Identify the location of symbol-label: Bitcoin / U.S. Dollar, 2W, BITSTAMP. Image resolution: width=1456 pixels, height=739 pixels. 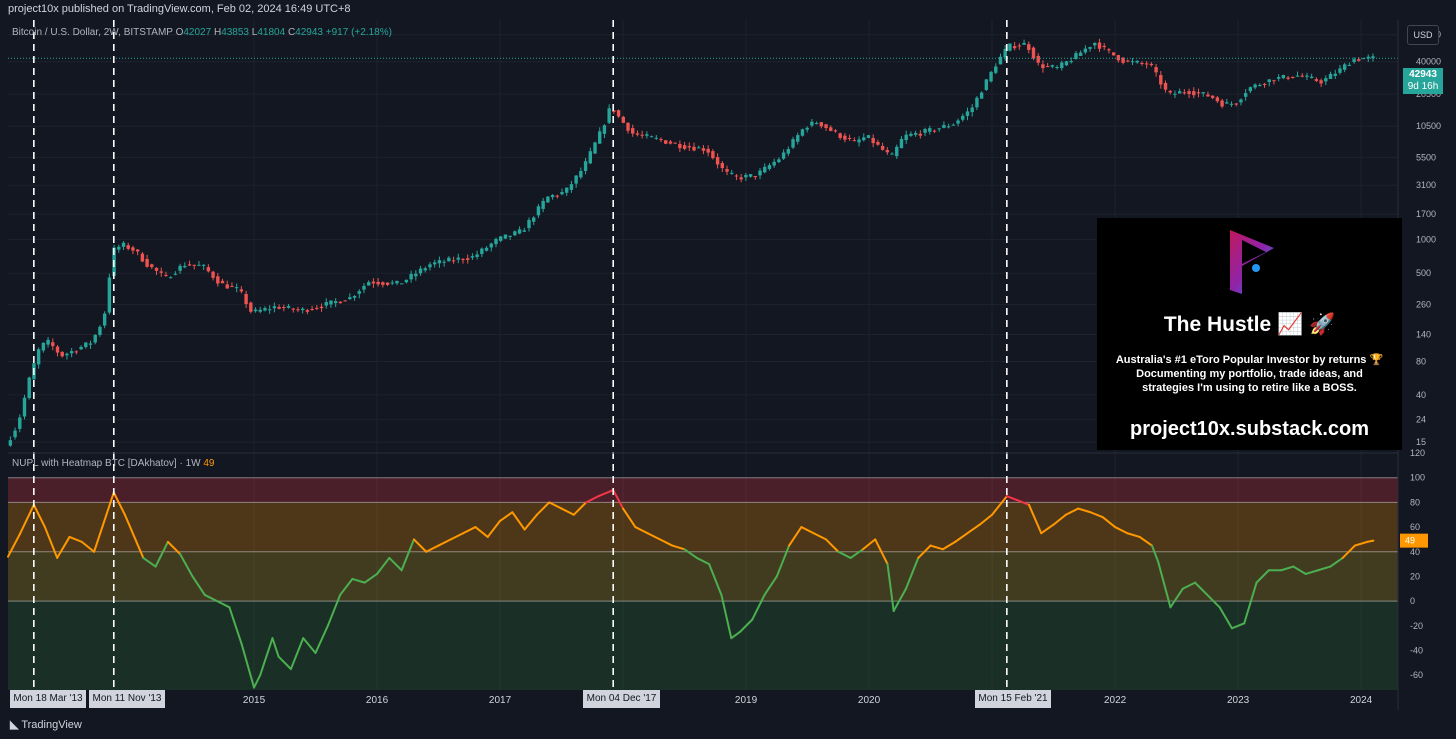
(92, 32).